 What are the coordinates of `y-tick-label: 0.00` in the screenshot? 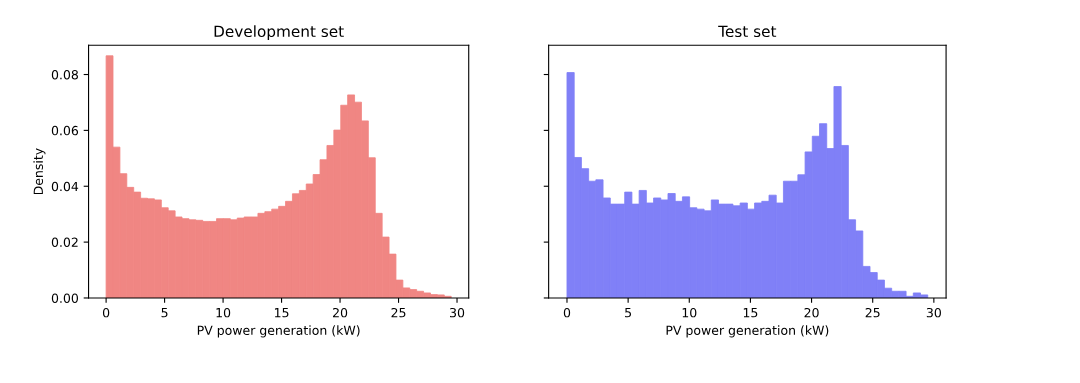 It's located at (65, 298).